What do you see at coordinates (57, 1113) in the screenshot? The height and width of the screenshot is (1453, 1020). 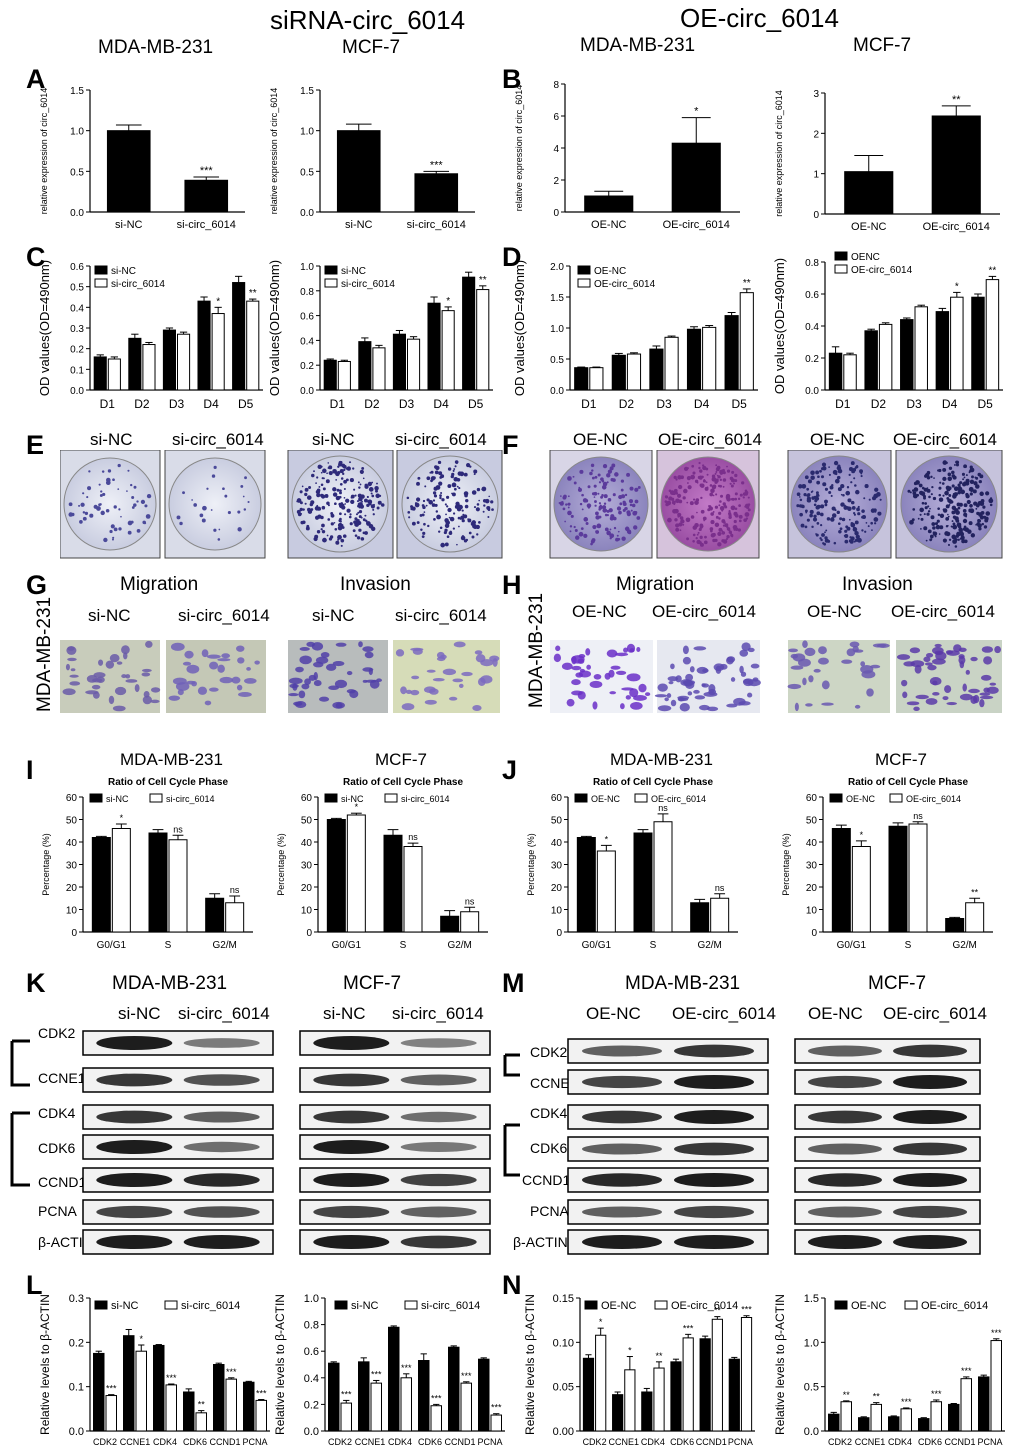 I see `band-label: CDK4` at bounding box center [57, 1113].